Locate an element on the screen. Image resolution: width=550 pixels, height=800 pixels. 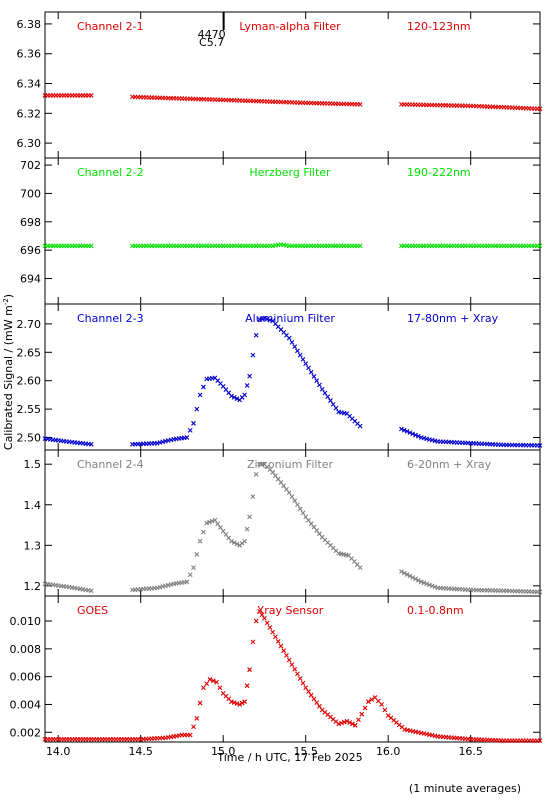
y-tick-label: 0.004 is located at coordinates (26, 704).